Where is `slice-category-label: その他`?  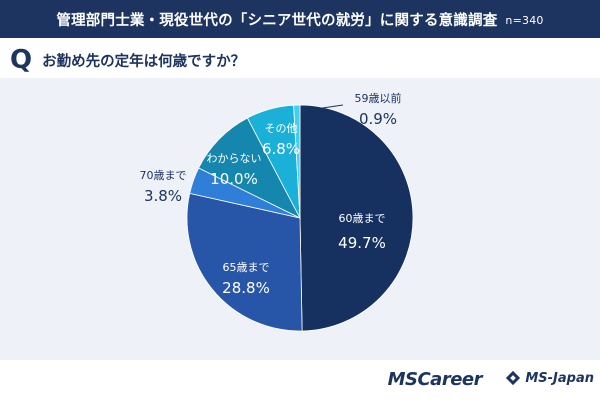
slice-category-label: その他 is located at coordinates (281, 128).